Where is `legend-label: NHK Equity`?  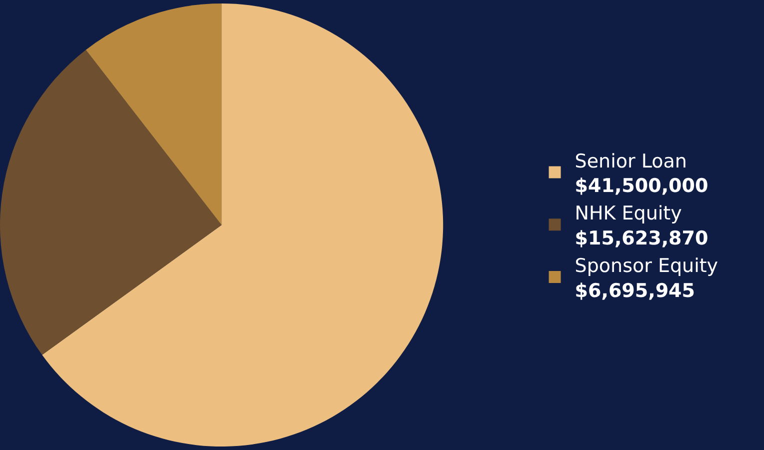 legend-label: NHK Equity is located at coordinates (628, 213).